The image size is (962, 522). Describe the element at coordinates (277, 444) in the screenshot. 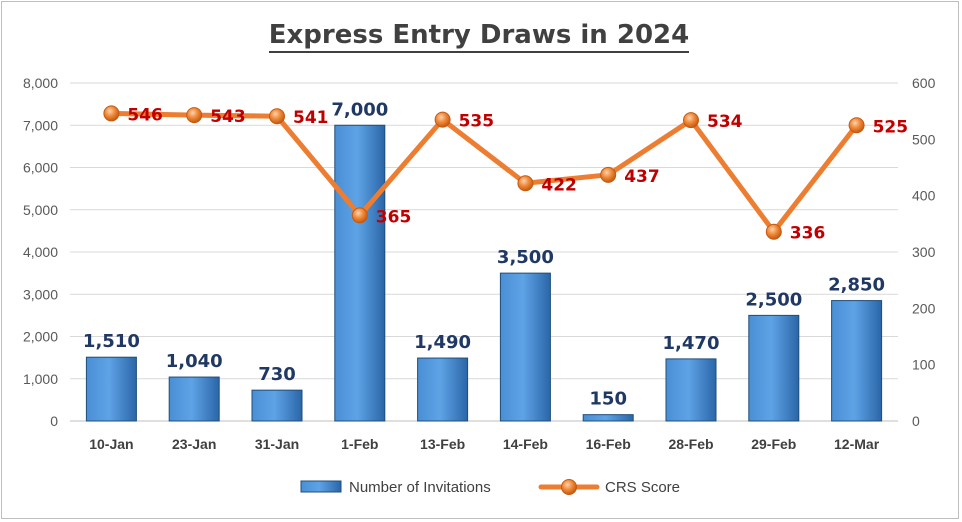

I see `category-label: 31-Jan` at that location.